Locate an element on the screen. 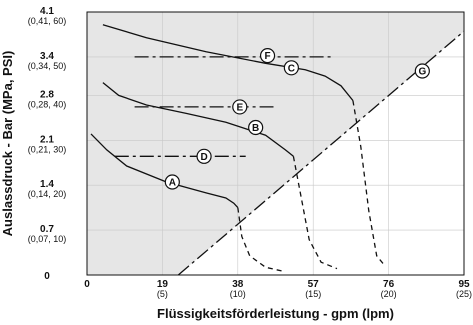 This screenshot has width=473, height=325. marker-f-label: F is located at coordinates (268, 56).